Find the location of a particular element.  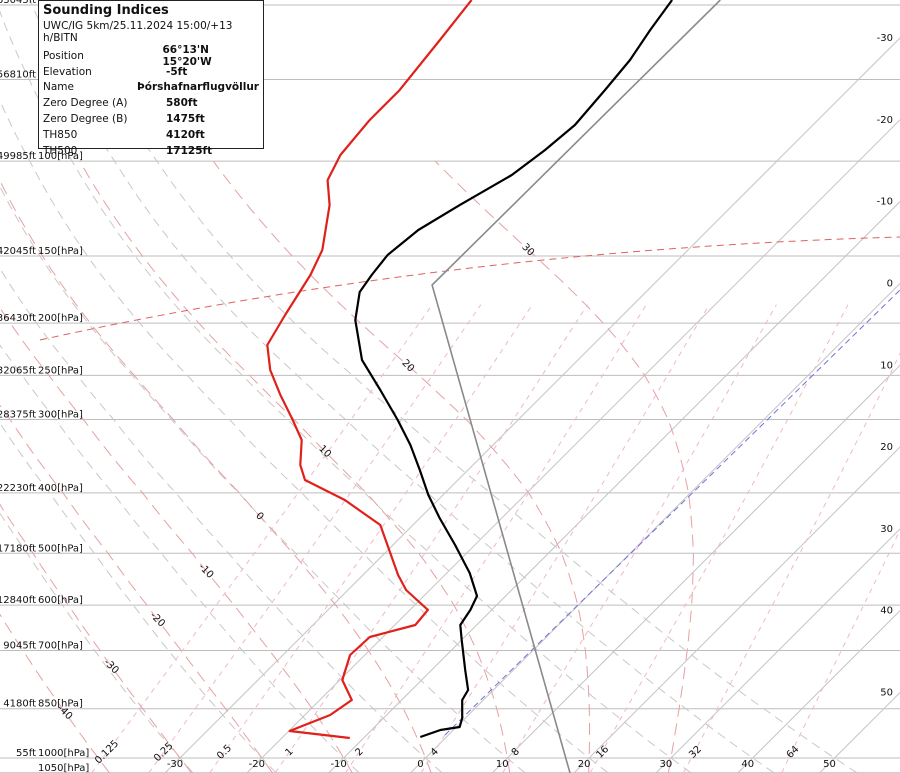

mixing-ratio-label: 4 is located at coordinates (435, 752).